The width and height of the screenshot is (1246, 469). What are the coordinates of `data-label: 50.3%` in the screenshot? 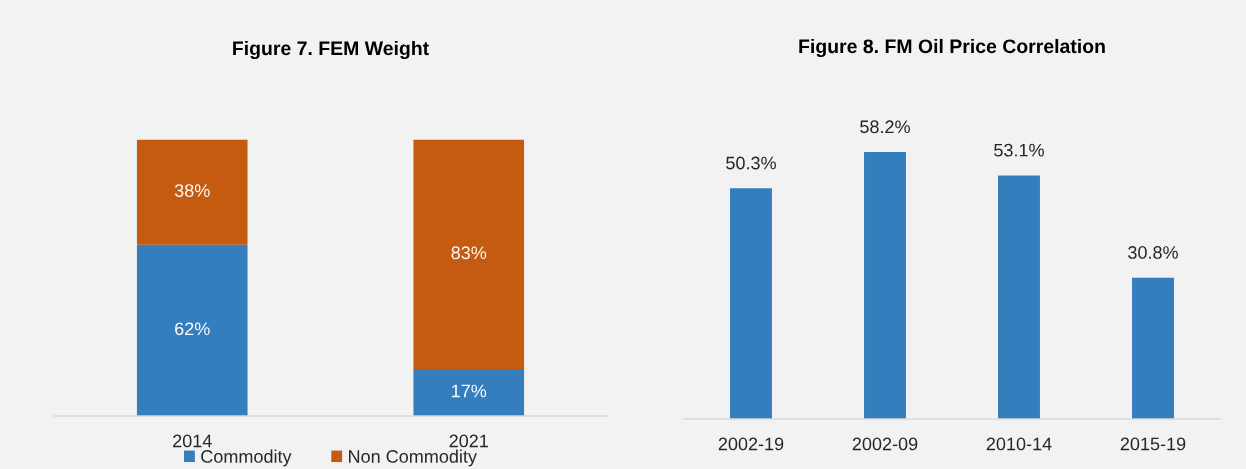 It's located at (751, 163).